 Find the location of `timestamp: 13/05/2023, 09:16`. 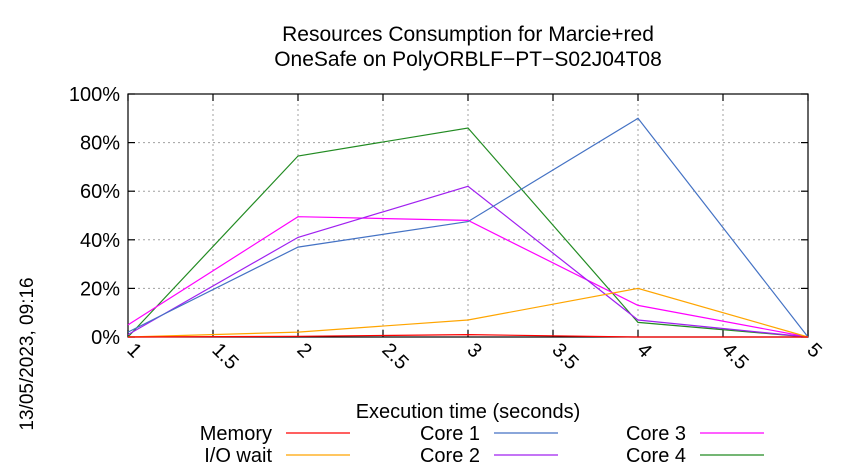

timestamp: 13/05/2023, 09:16 is located at coordinates (27, 353).